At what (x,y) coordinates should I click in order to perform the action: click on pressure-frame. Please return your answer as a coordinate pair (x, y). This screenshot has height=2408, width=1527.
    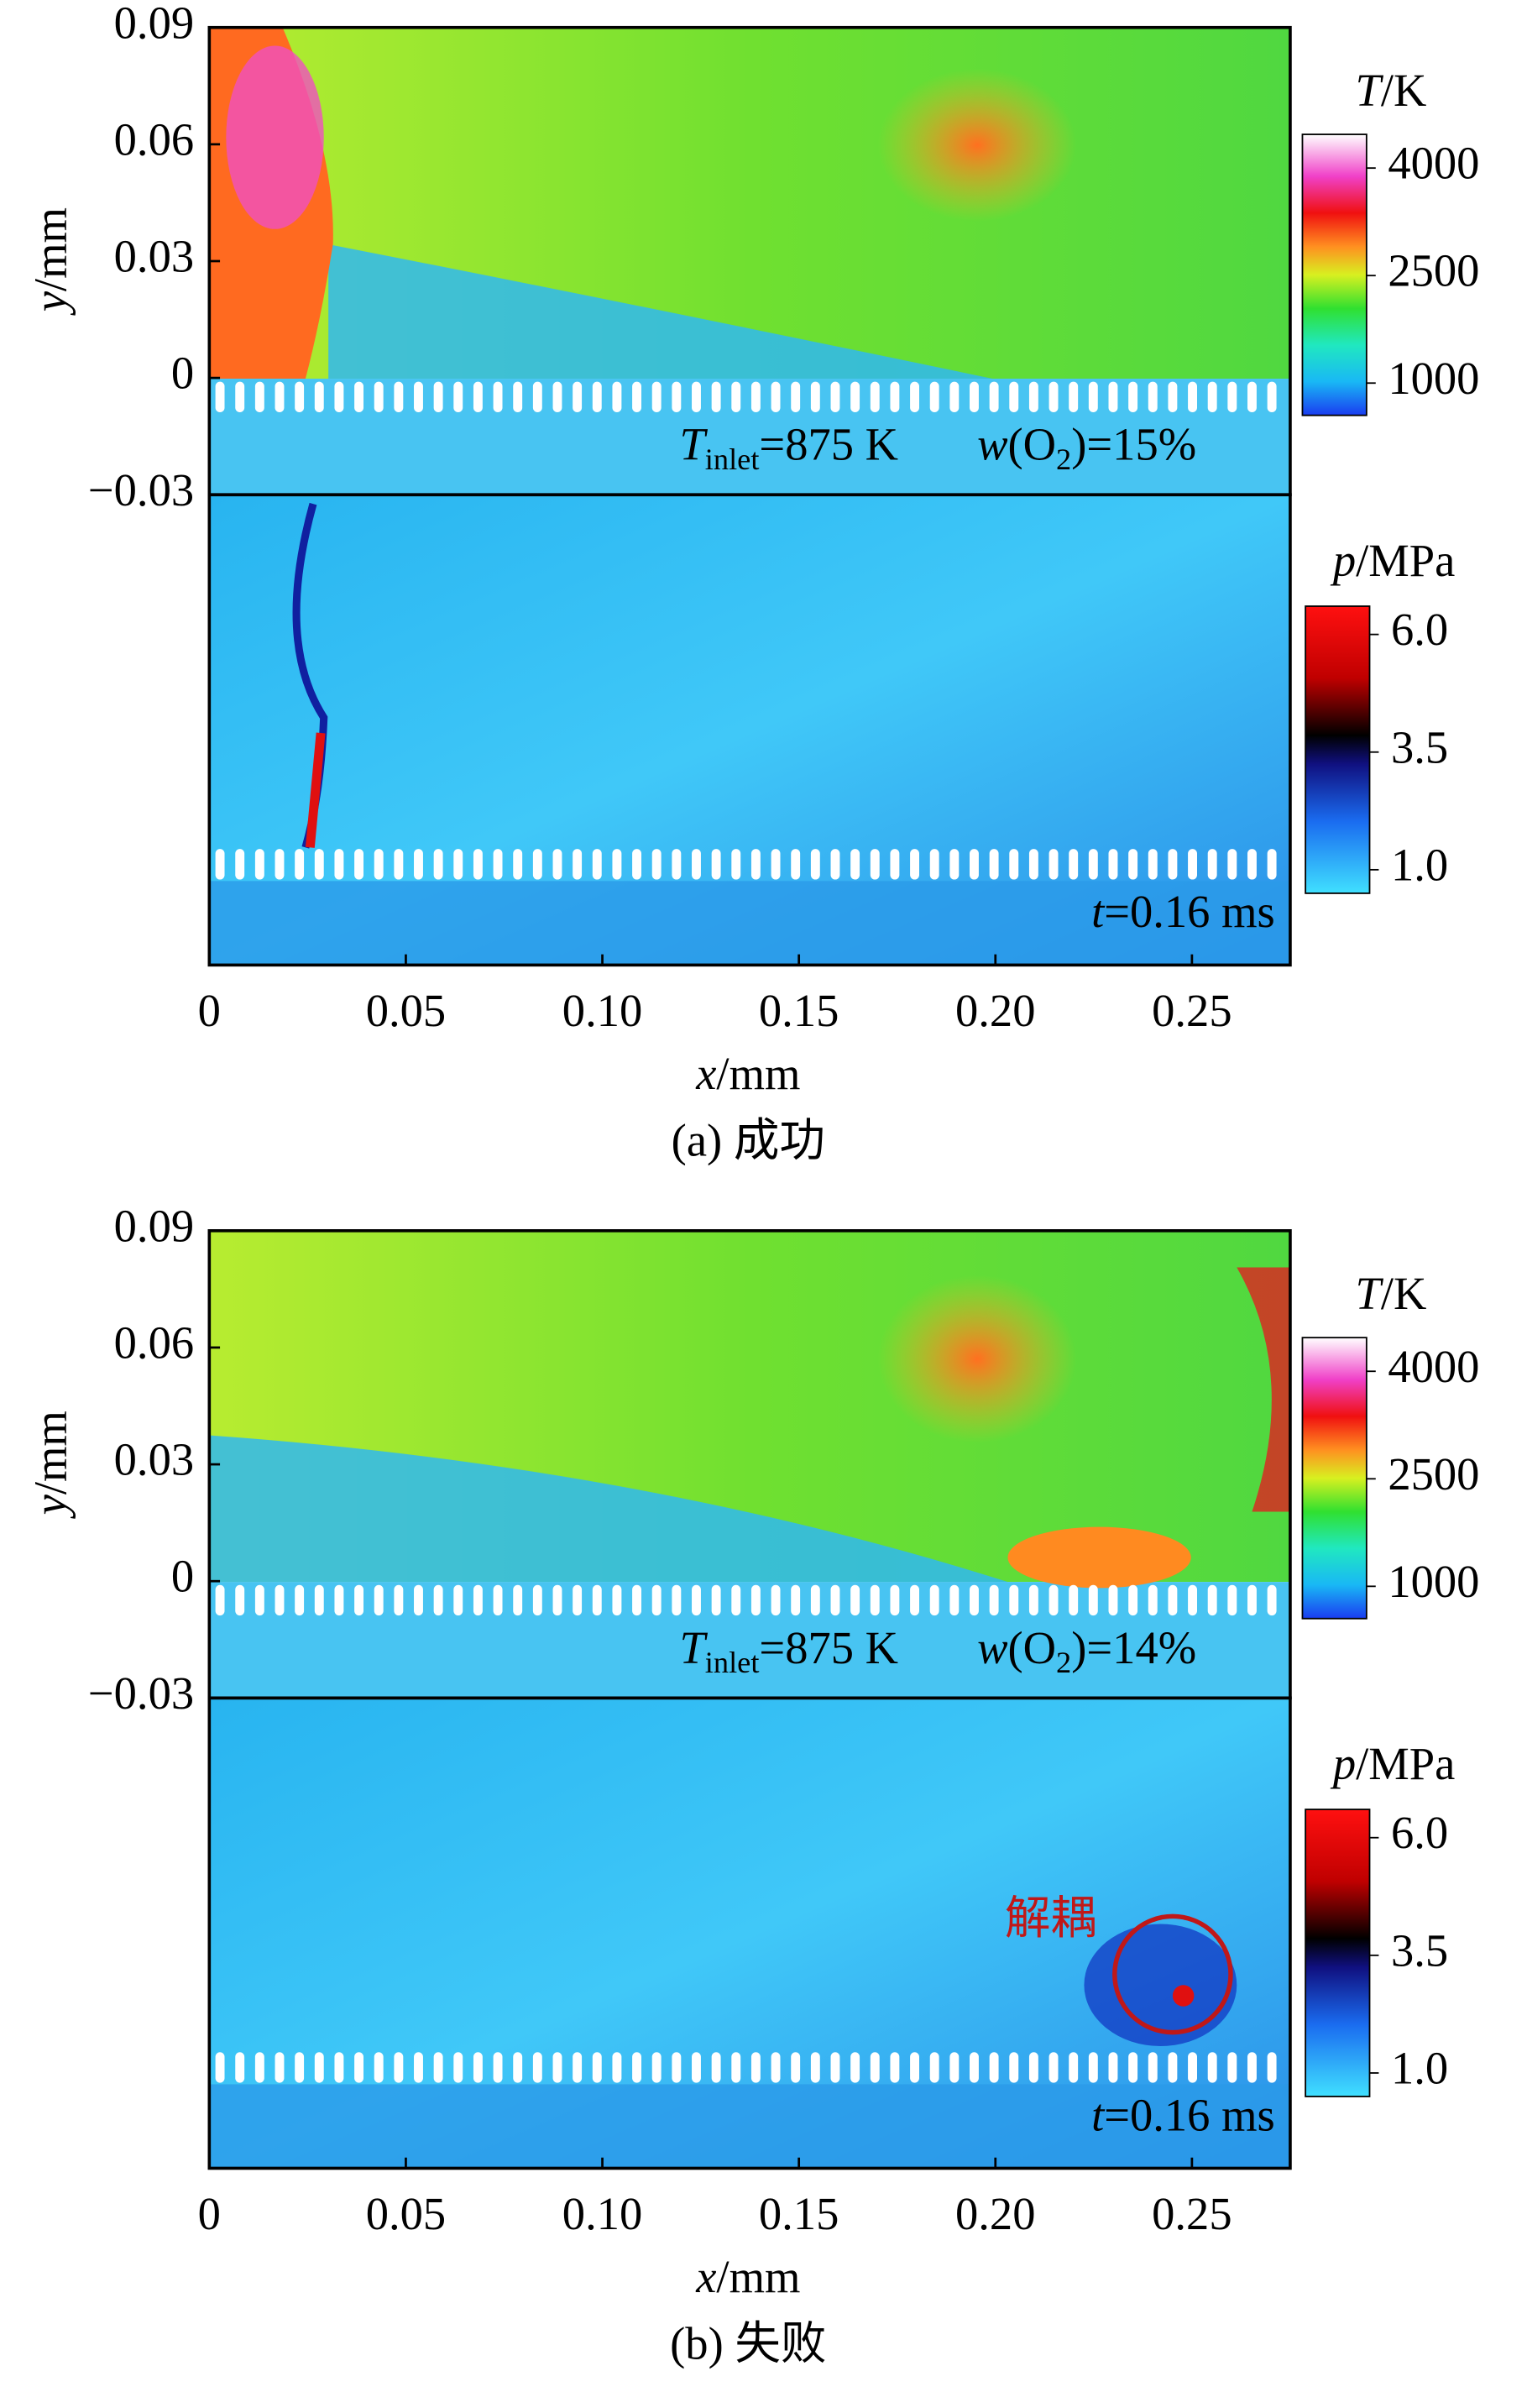
    Looking at the image, I should click on (749, 730).